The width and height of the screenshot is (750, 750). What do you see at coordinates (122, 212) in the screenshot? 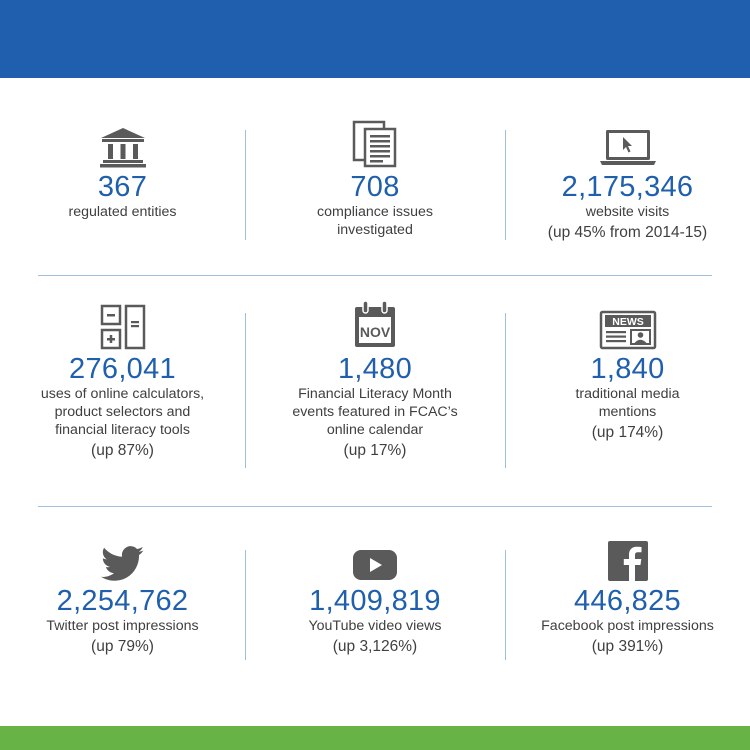
I see `stat-caption: regulated entities` at bounding box center [122, 212].